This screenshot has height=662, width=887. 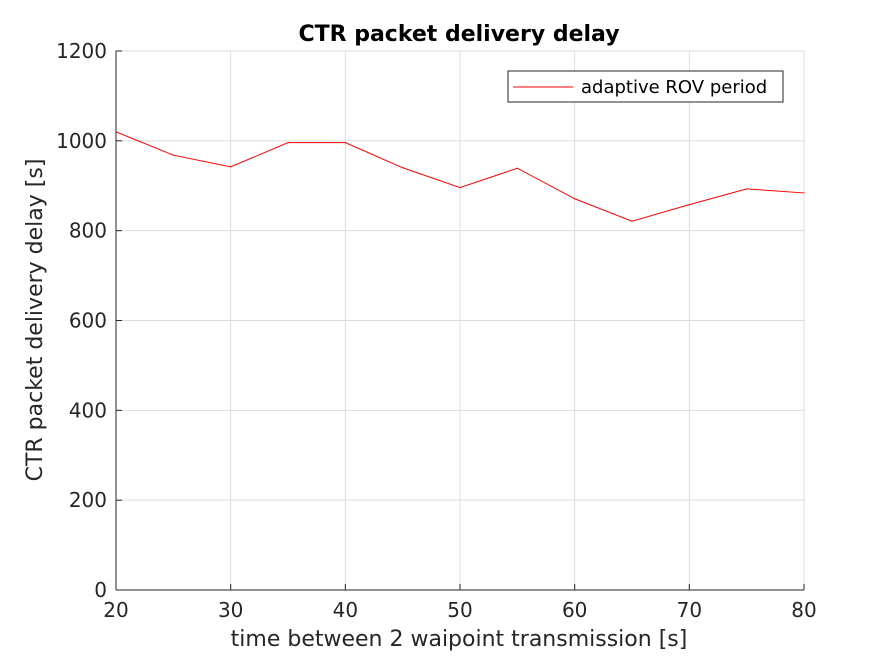 I want to click on legend: adaptive ROV period, so click(x=645, y=86).